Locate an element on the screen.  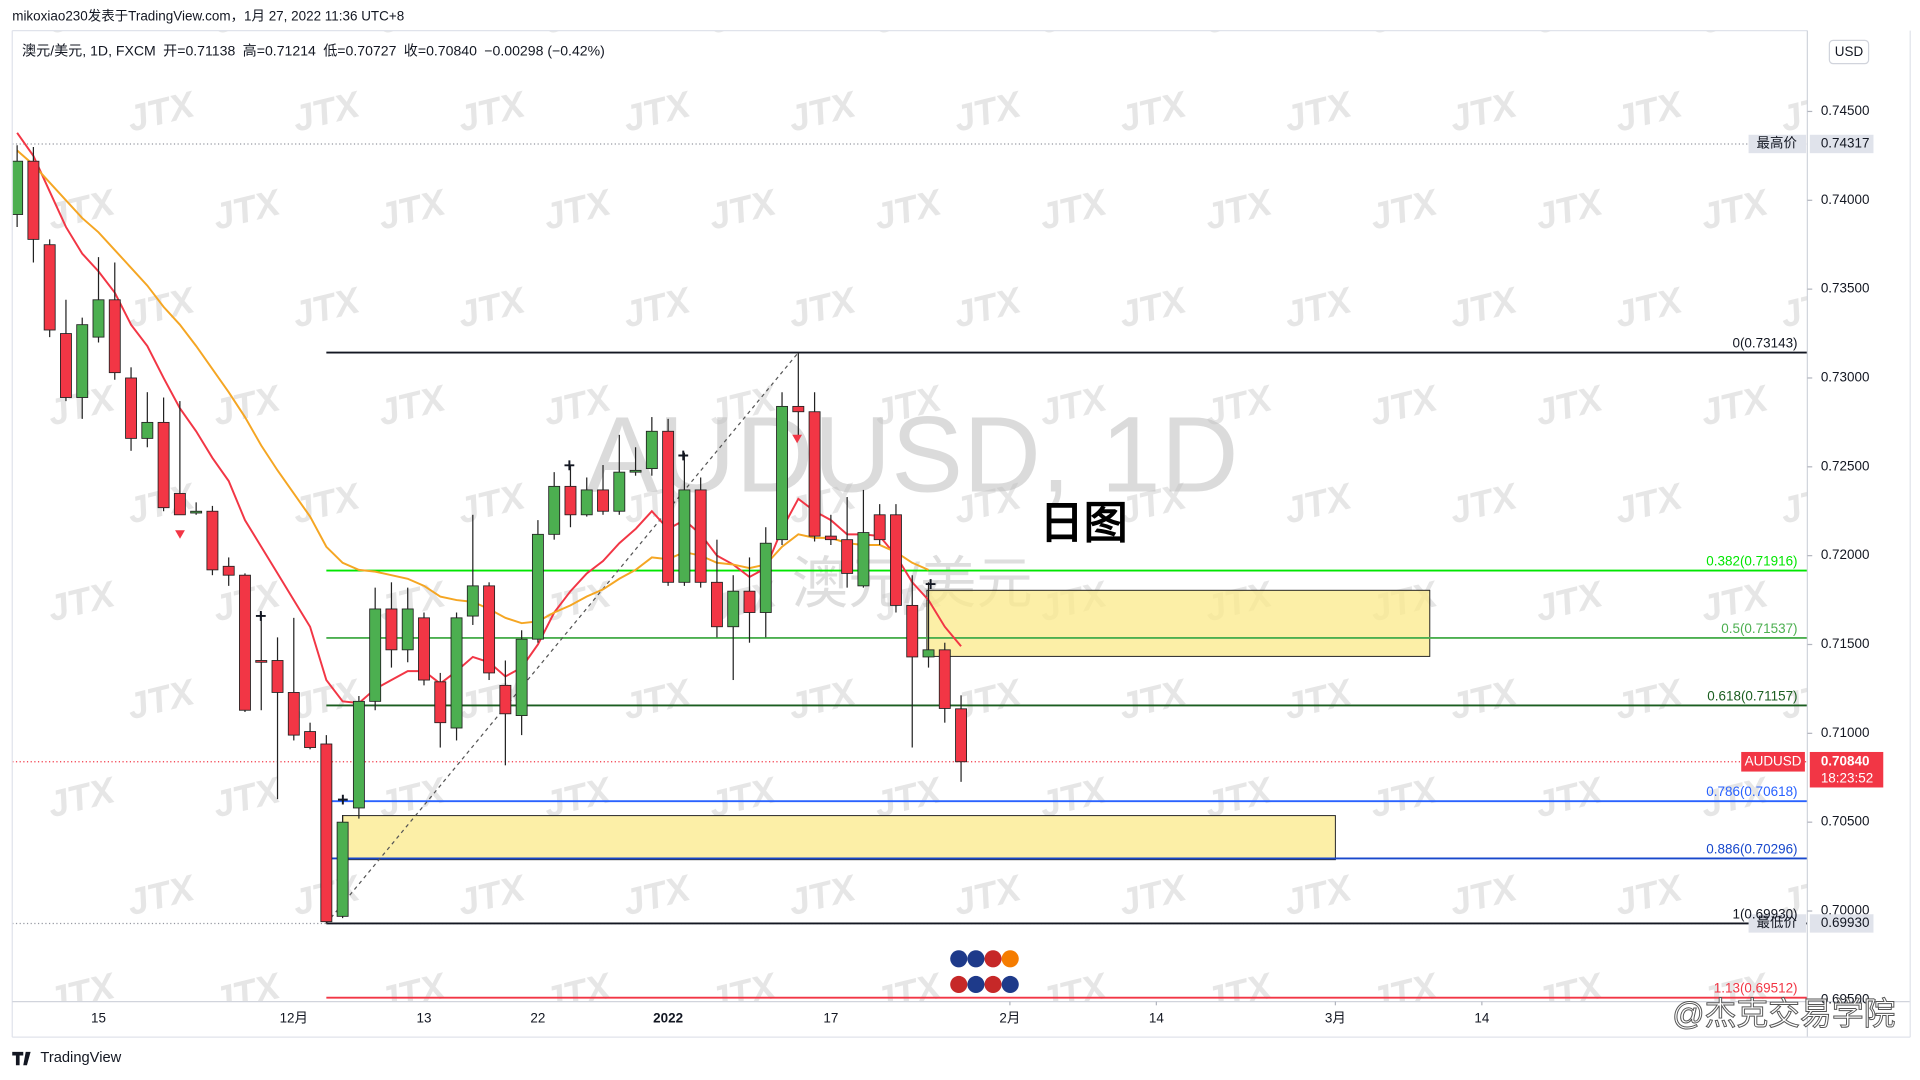
y-tick-label: 0.70000 is located at coordinates (1845, 910).